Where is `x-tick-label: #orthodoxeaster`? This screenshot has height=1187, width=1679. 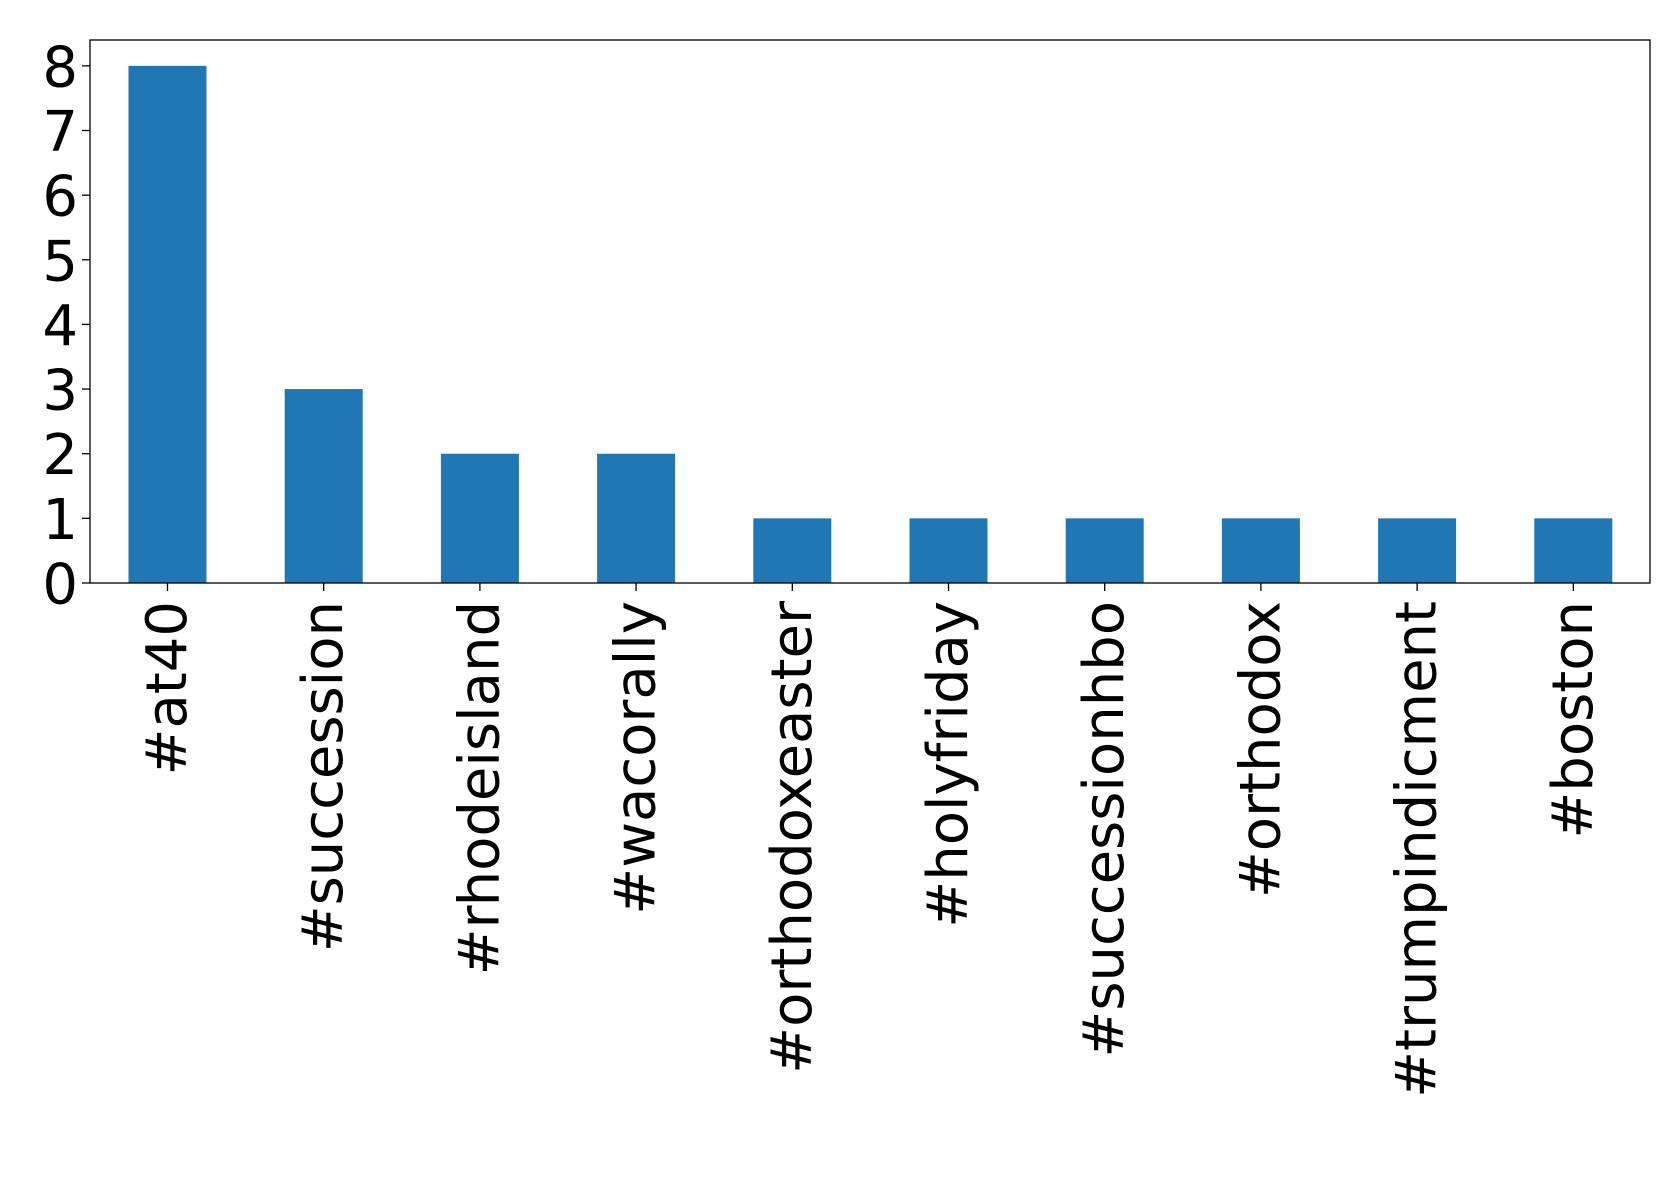
x-tick-label: #orthodoxeaster is located at coordinates (792, 837).